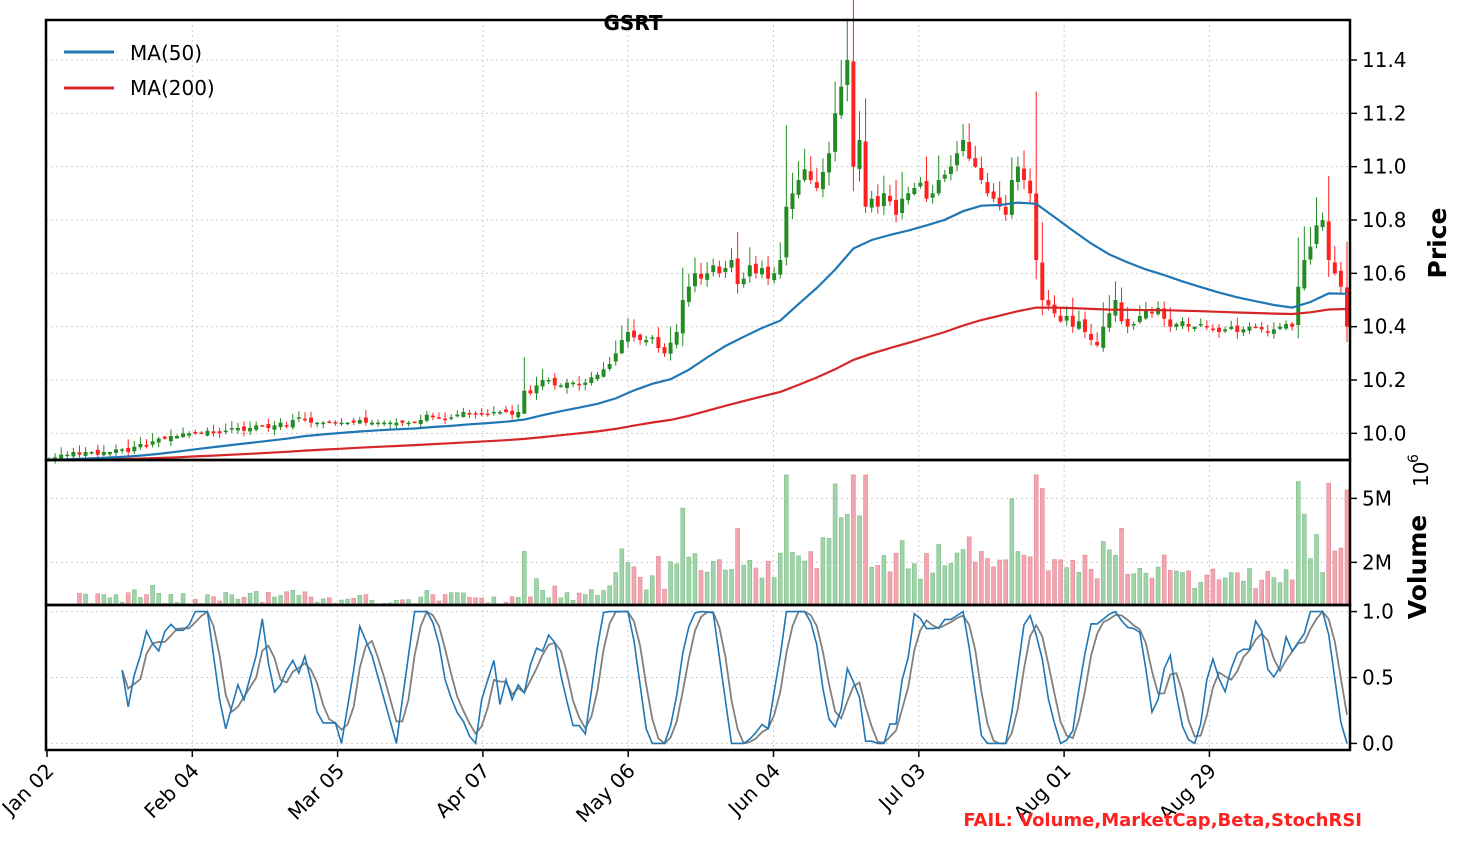 This screenshot has width=1464, height=855. What do you see at coordinates (1377, 562) in the screenshot?
I see `volume-tick-label: 2M` at bounding box center [1377, 562].